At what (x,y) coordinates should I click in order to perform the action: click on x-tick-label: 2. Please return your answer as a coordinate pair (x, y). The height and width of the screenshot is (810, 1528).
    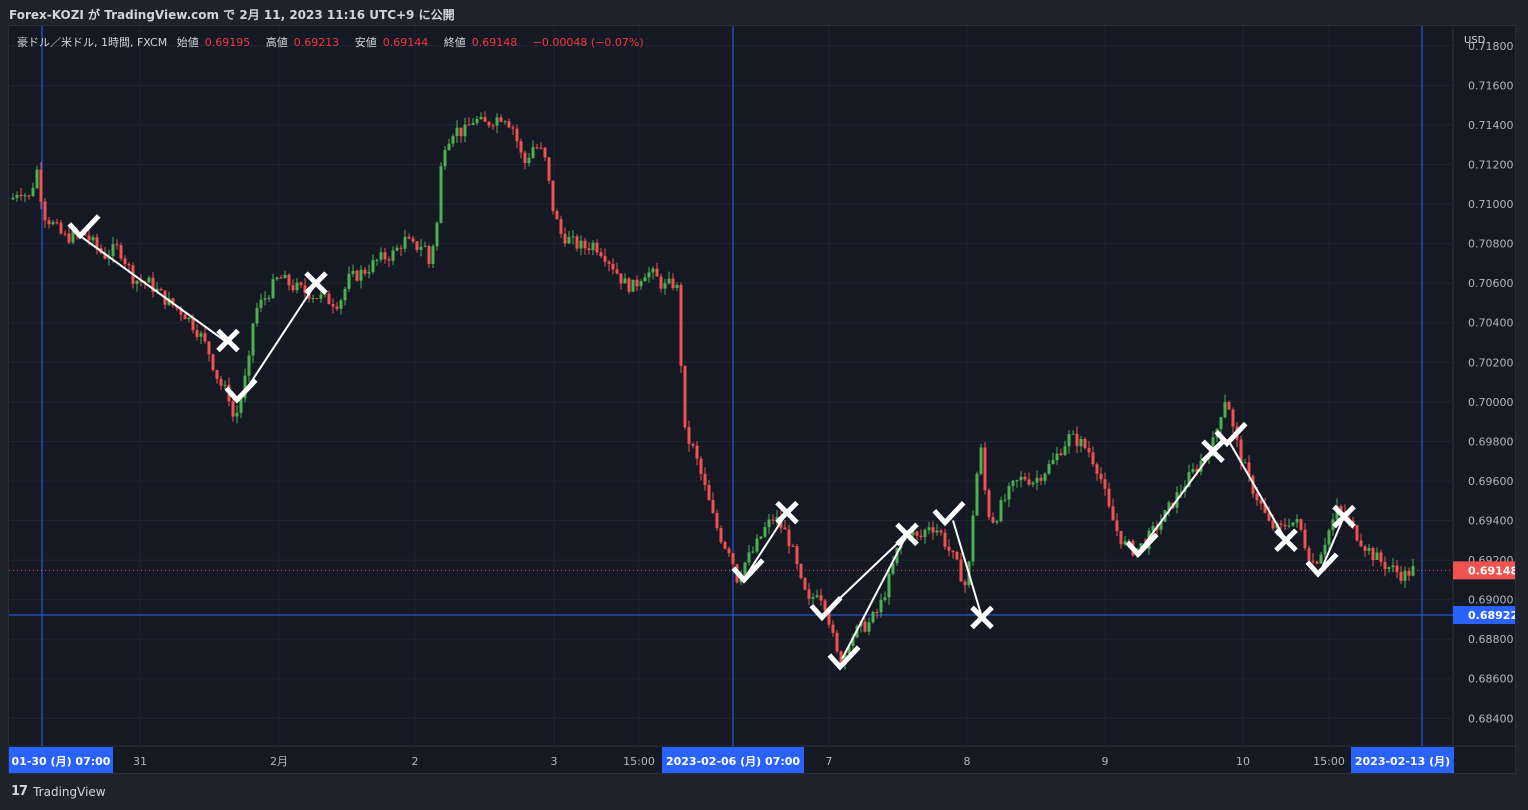
    Looking at the image, I should click on (415, 761).